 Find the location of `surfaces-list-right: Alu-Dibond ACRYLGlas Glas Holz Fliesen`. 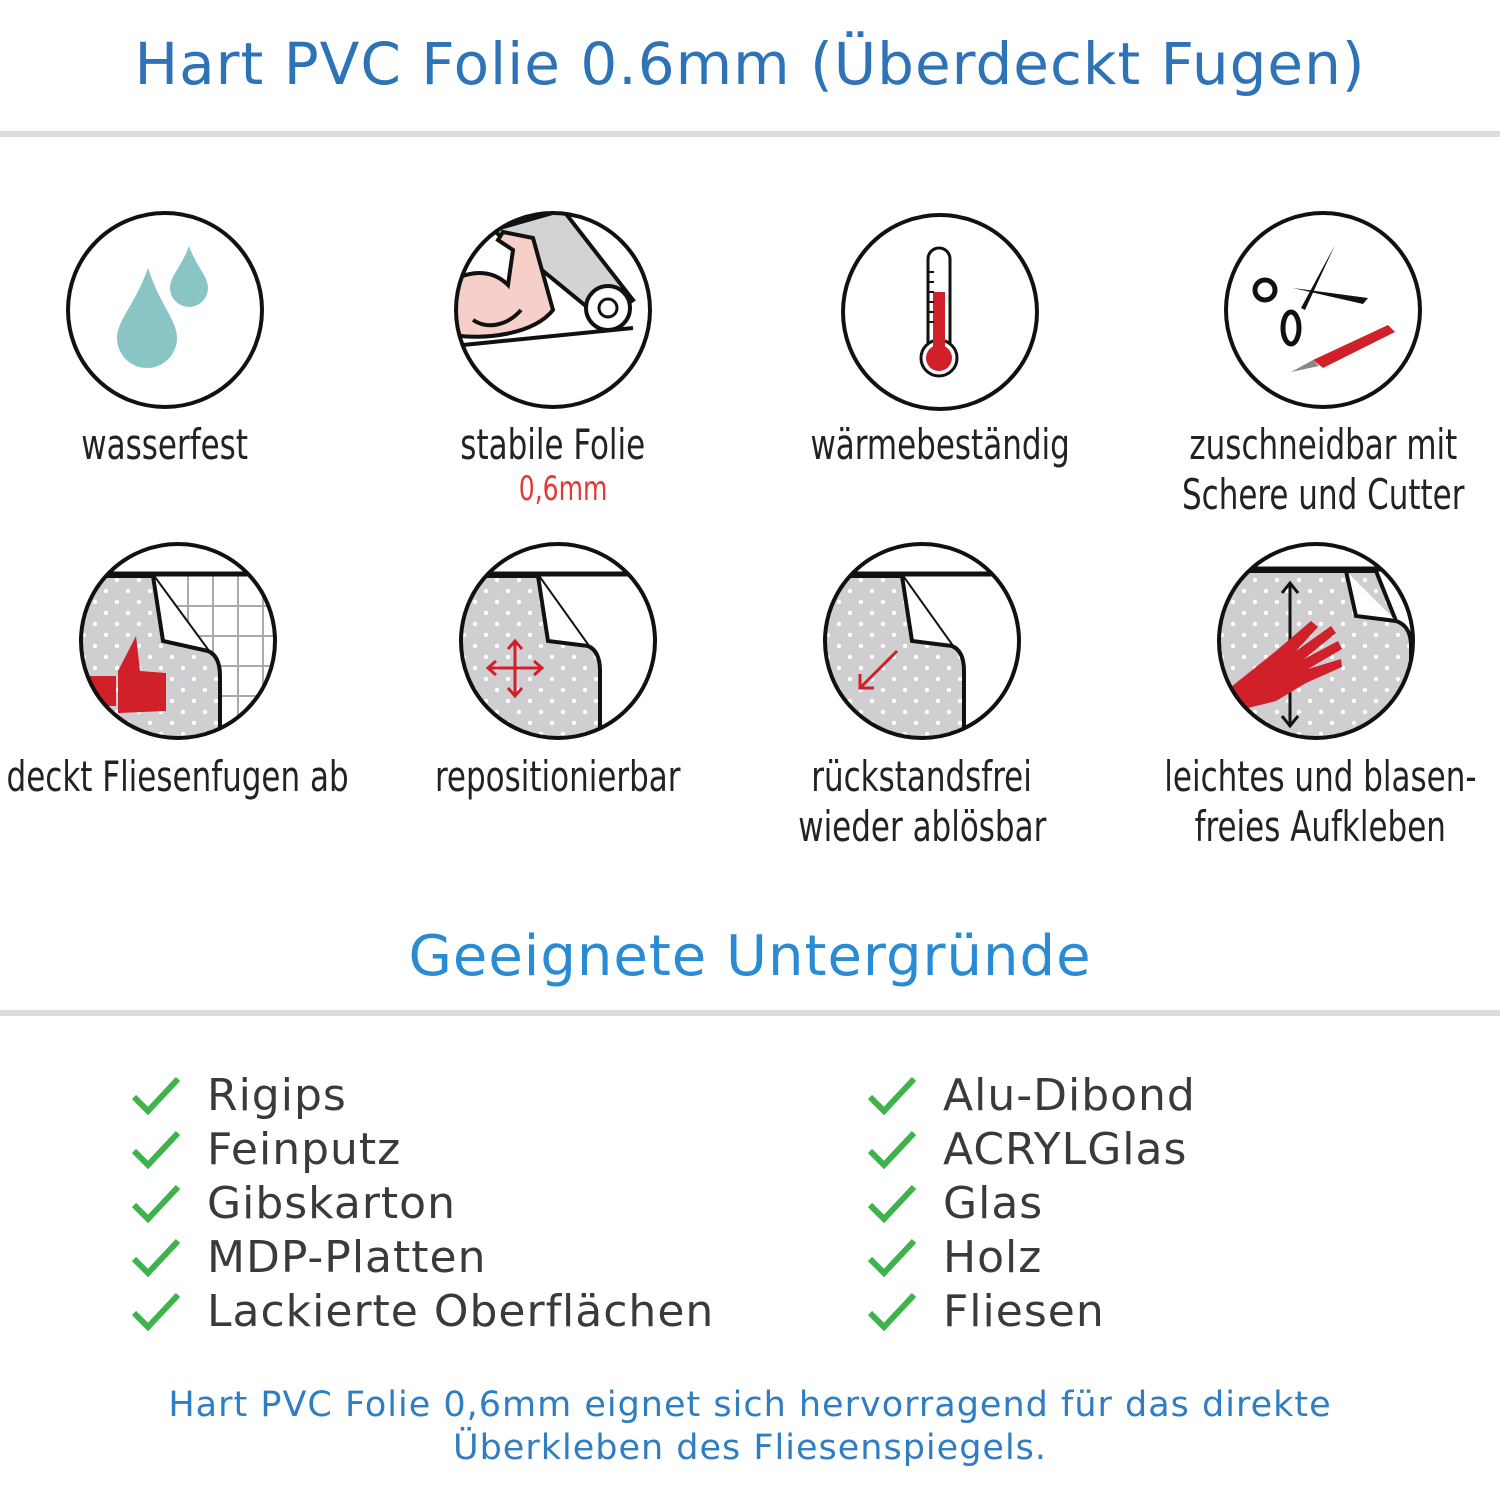

surfaces-list-right: Alu-Dibond ACRYLGlas Glas Holz Fliesen is located at coordinates (1031, 1203).